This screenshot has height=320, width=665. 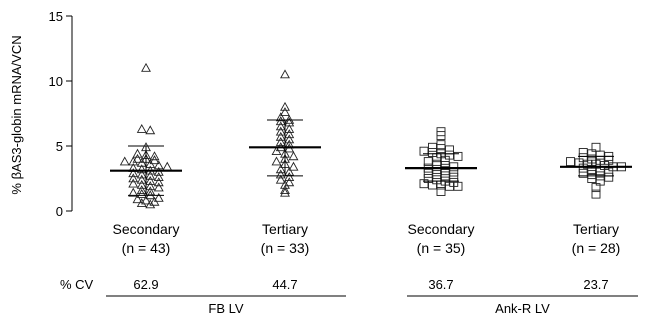 I want to click on category-n-label: (n = 33), so click(x=285, y=248).